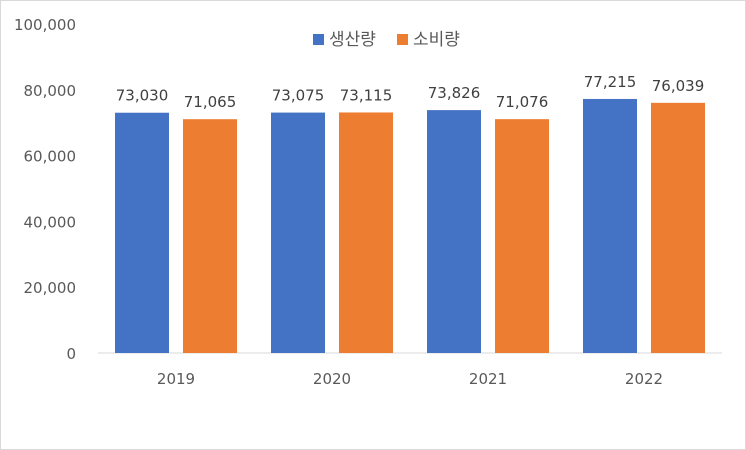 The height and width of the screenshot is (450, 746). Describe the element at coordinates (50, 157) in the screenshot. I see `y-tick-label: 60,000` at that location.